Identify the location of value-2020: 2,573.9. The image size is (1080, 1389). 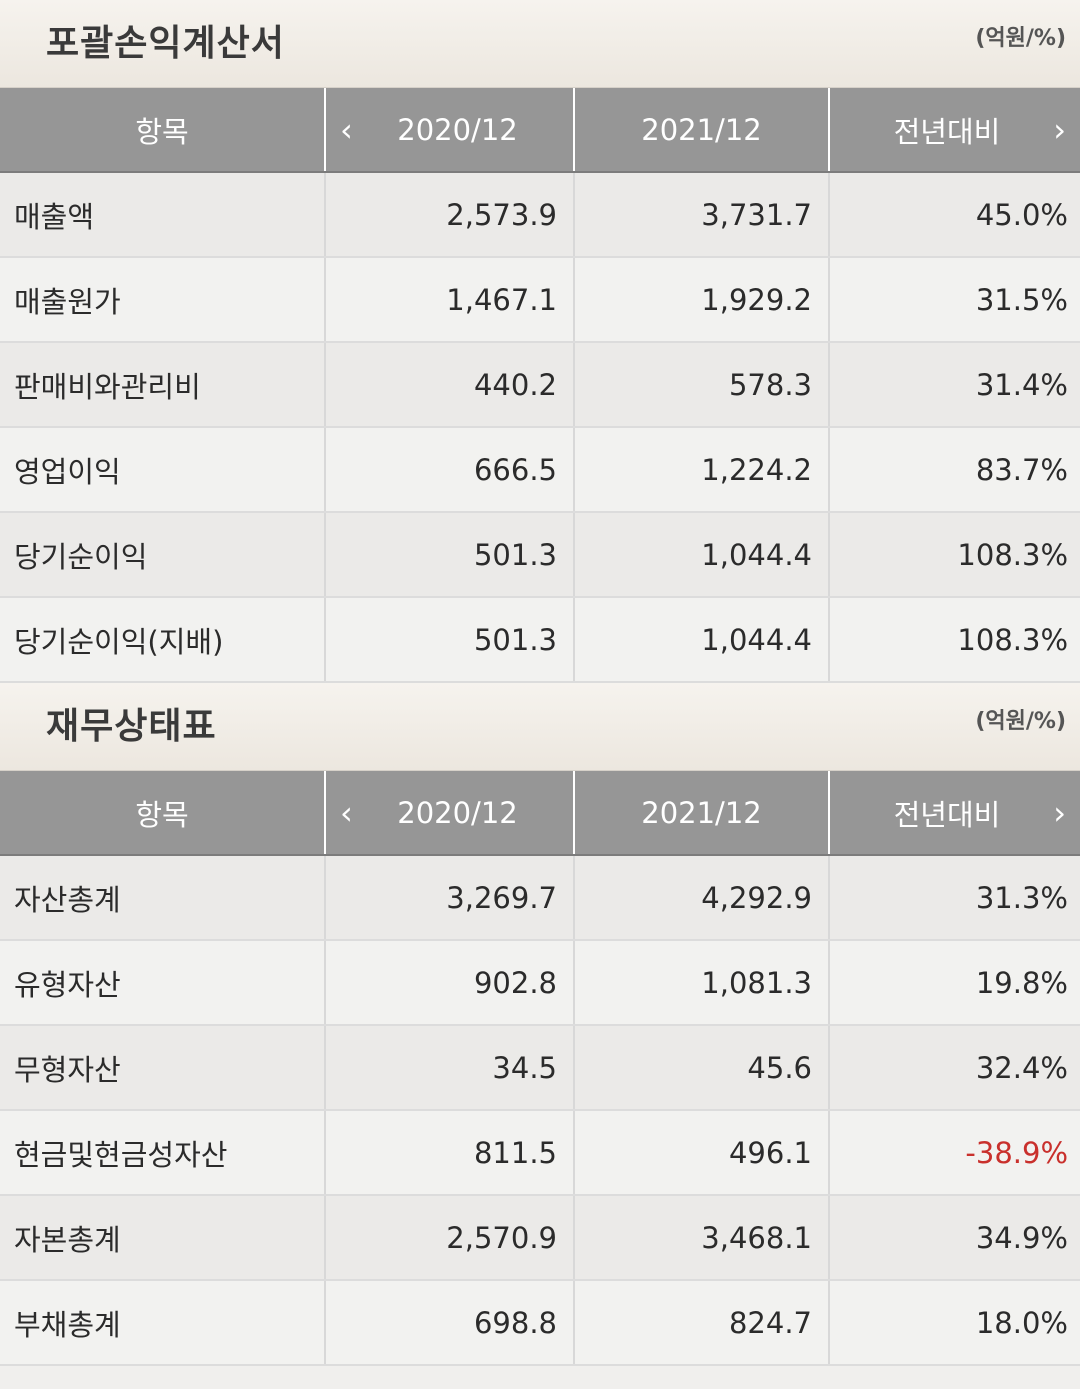
(450, 215).